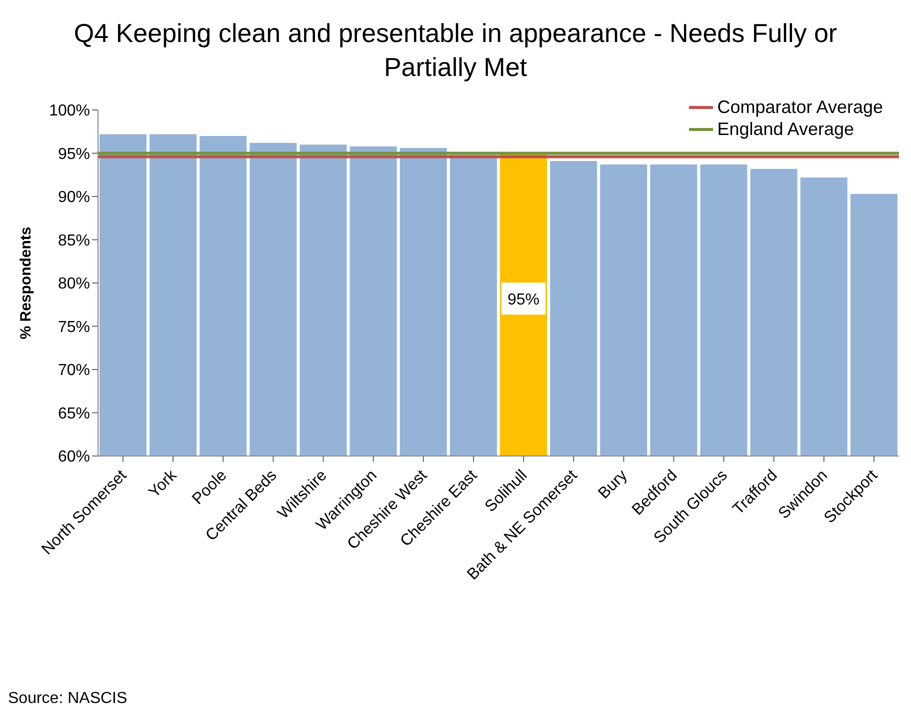 Image resolution: width=911 pixels, height=711 pixels. What do you see at coordinates (74, 327) in the screenshot?
I see `y-tick-label: 75%` at bounding box center [74, 327].